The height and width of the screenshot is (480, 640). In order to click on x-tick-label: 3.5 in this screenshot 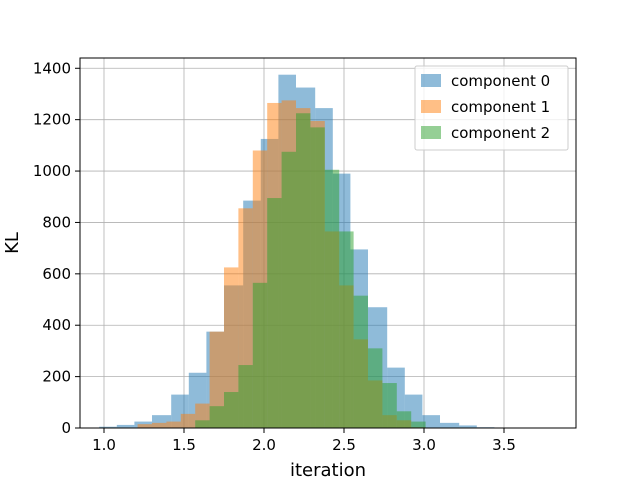, I will do `click(504, 445)`.